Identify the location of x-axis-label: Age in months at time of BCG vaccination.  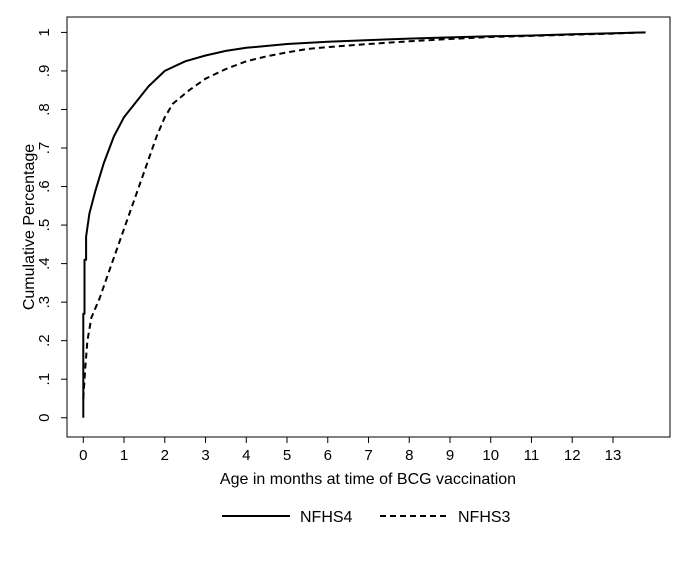
(368, 479).